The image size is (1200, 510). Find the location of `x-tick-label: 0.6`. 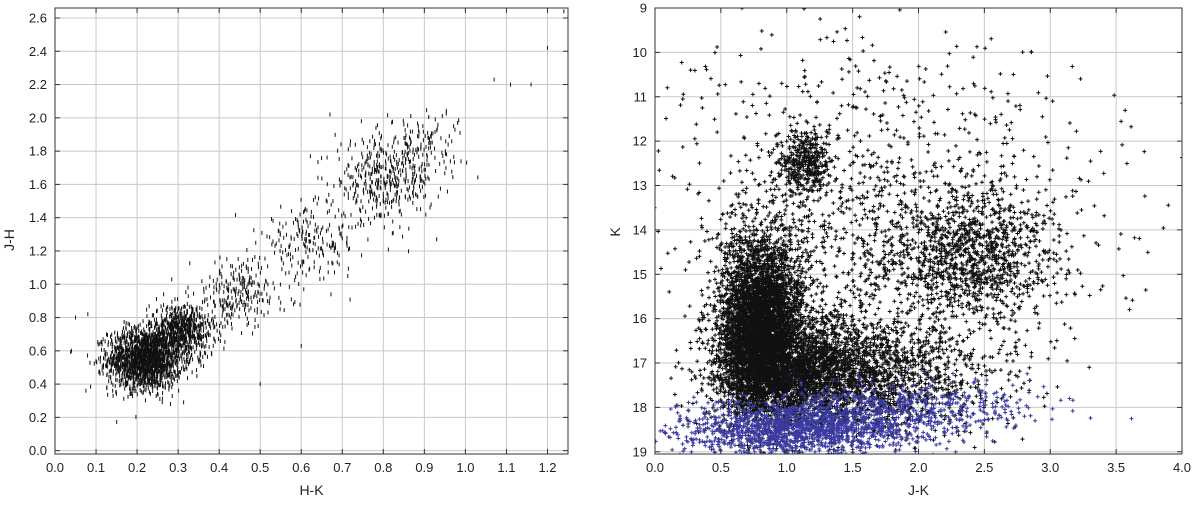

x-tick-label: 0.6 is located at coordinates (301, 467).